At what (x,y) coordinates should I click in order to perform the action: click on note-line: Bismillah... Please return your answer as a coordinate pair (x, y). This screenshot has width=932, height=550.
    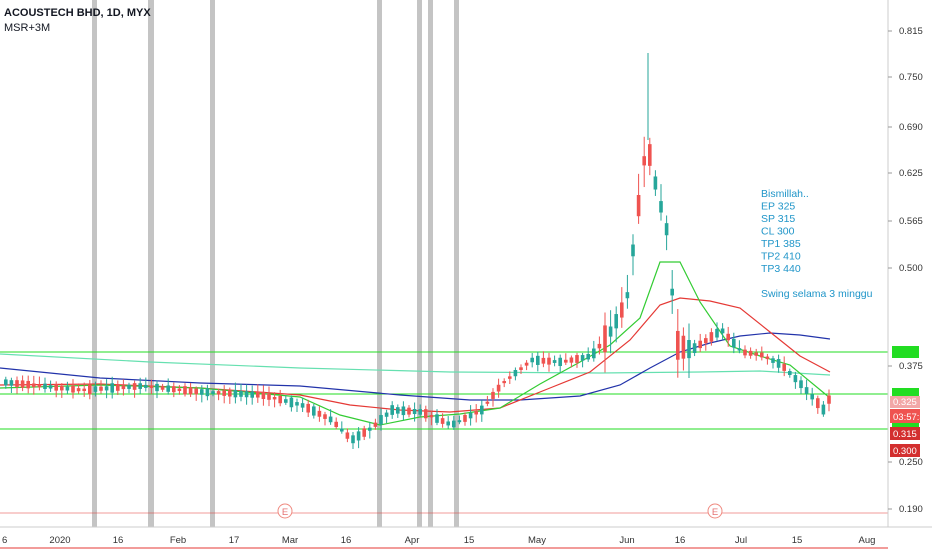
    Looking at the image, I should click on (785, 194).